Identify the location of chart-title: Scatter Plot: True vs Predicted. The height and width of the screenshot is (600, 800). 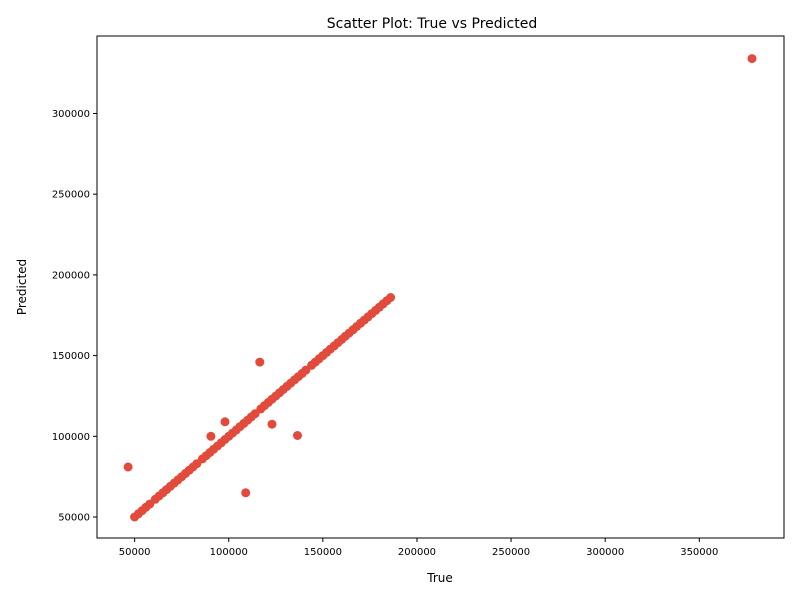
(432, 24).